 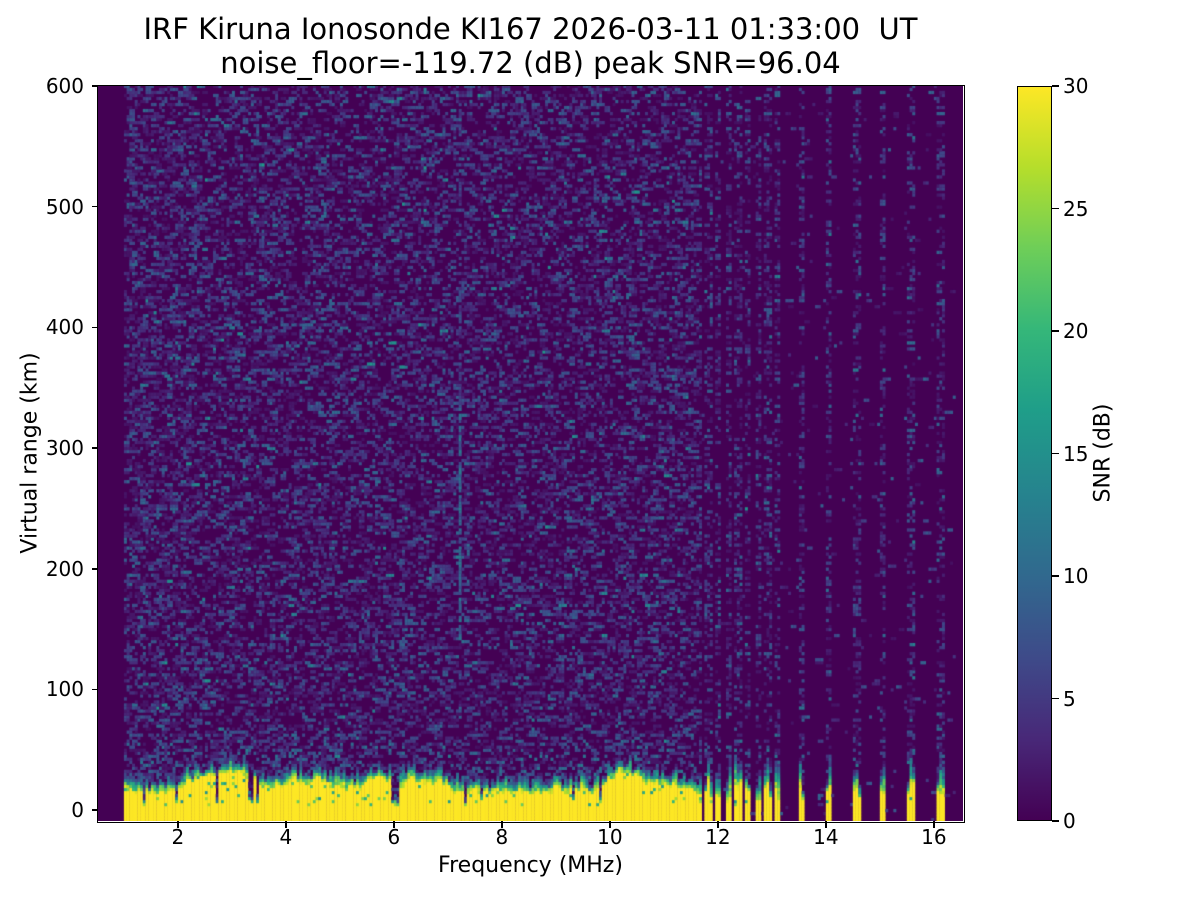 I want to click on colorbar-tick-label: 0, so click(x=1069, y=821).